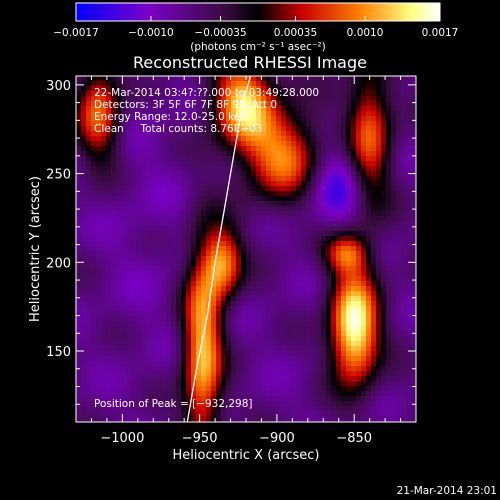 The image size is (500, 500). What do you see at coordinates (76, 33) in the screenshot?
I see `colorbar-tick-label: −0.0017` at bounding box center [76, 33].